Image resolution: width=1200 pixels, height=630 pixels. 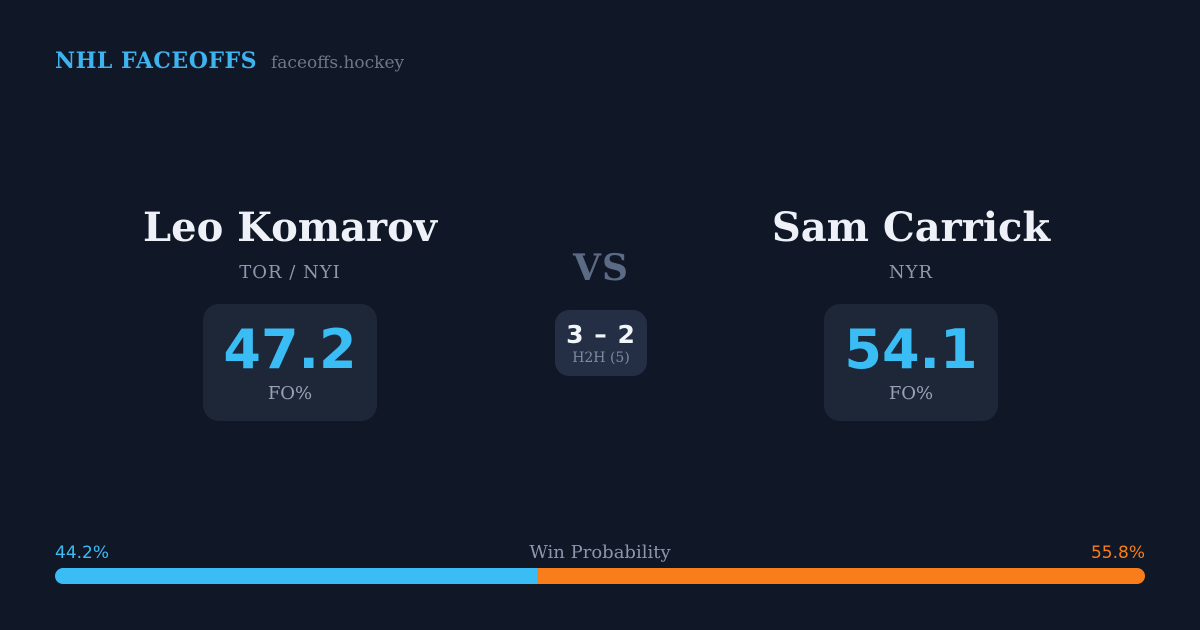 I want to click on brand-title: NHL FACEOFFS, so click(x=156, y=61).